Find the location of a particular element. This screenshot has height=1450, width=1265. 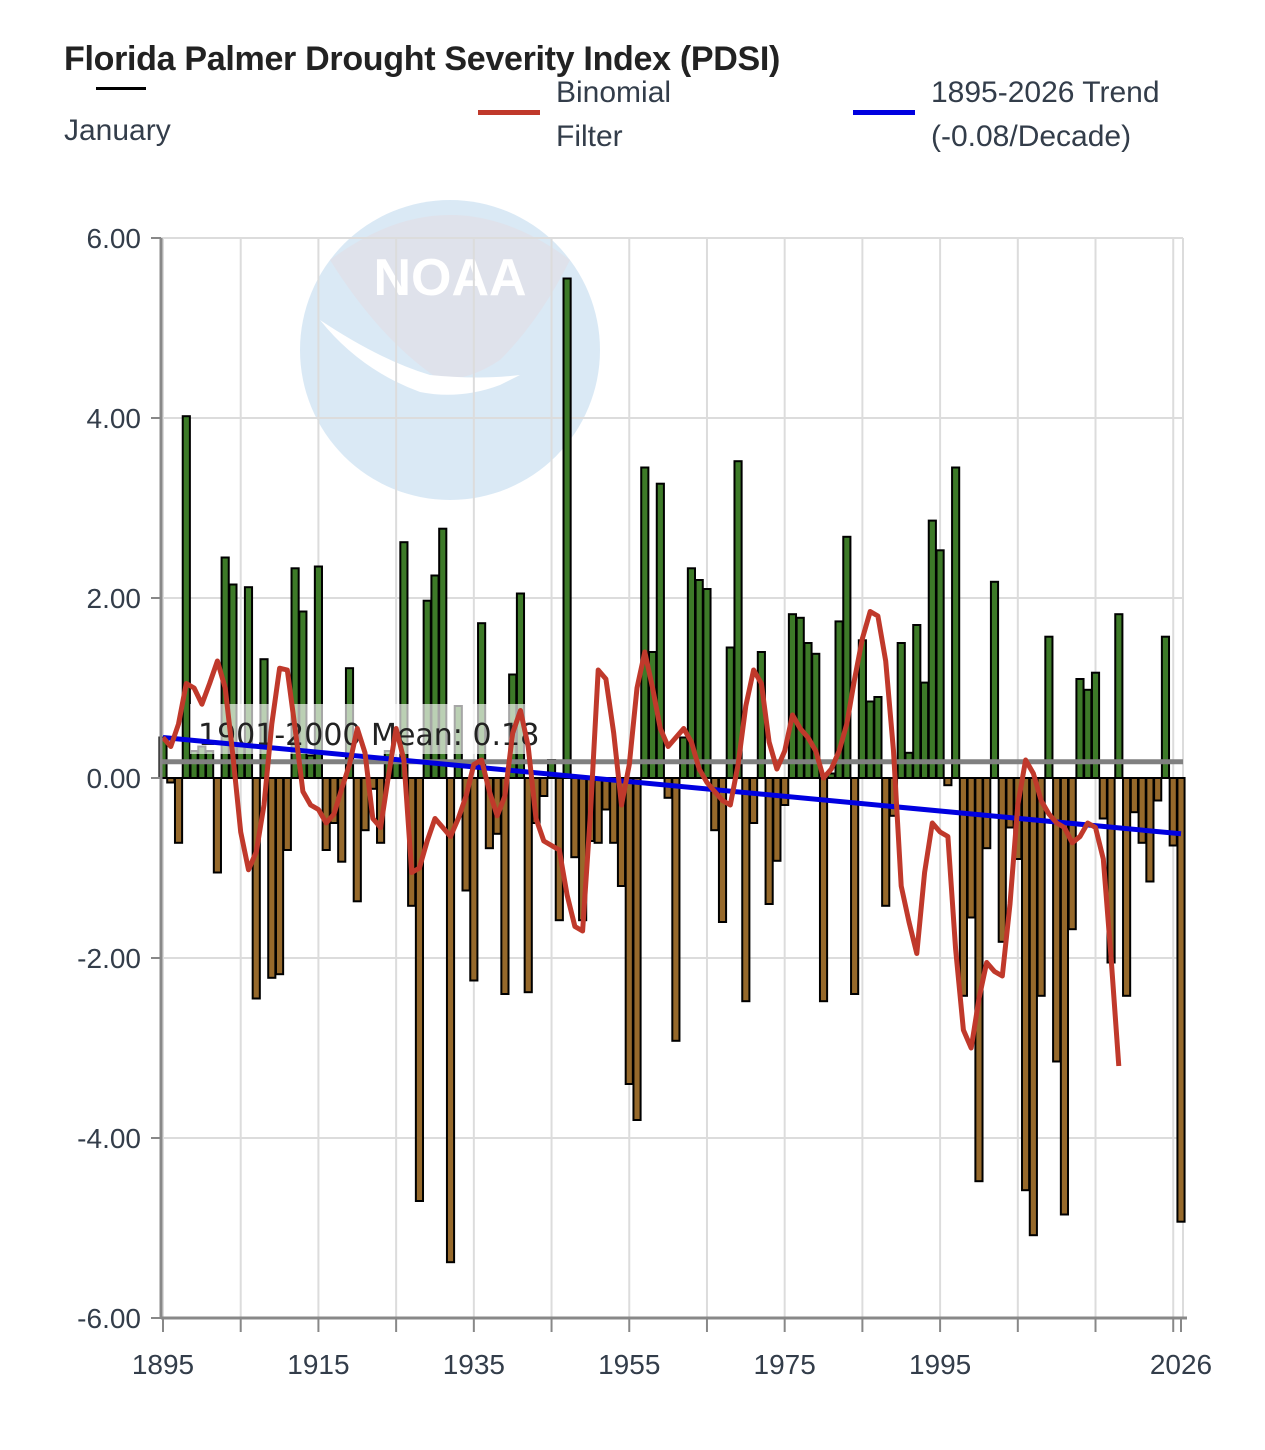

bar-1971 is located at coordinates (754, 800).